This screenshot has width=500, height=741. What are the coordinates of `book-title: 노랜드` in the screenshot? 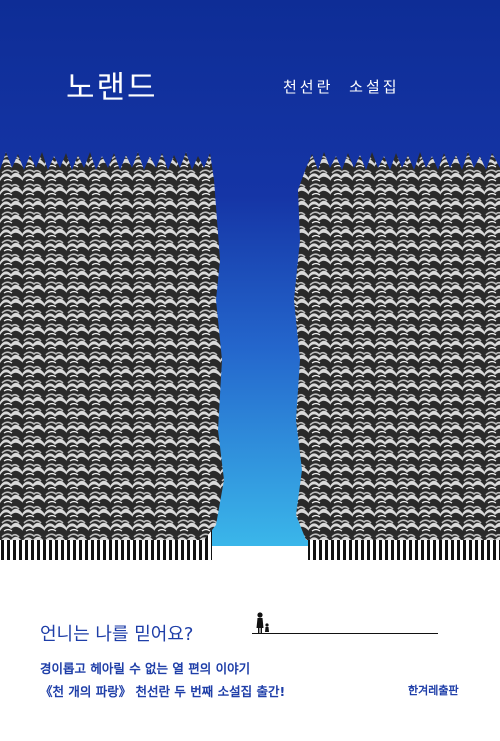 It's located at (112, 88).